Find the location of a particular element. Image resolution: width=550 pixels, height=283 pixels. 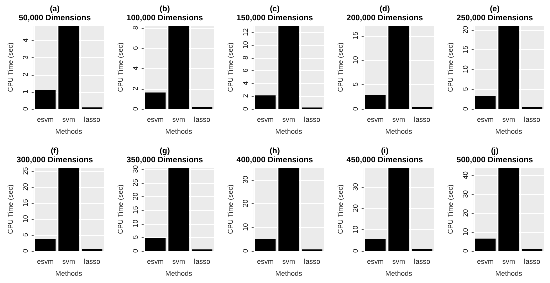

chart-title: (i) is located at coordinates (385, 150).